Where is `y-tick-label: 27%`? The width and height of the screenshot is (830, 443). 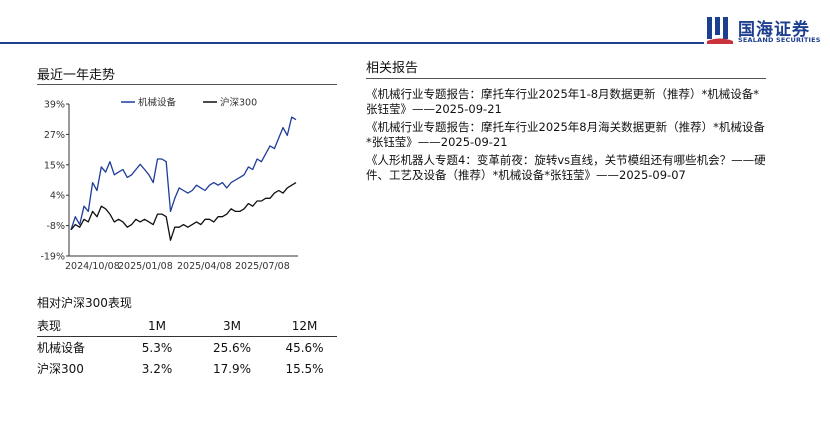
y-tick-label: 27% is located at coordinates (54, 135).